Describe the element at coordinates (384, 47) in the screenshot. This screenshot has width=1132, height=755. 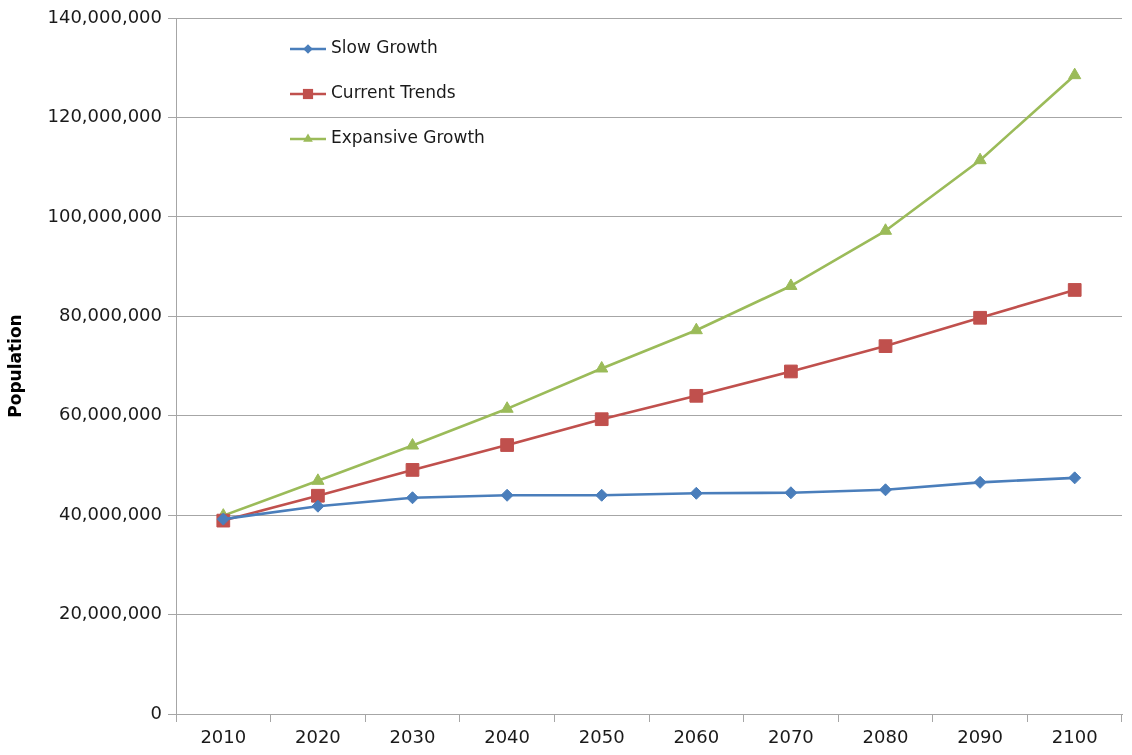
I see `legend-label: Slow Growth` at that location.